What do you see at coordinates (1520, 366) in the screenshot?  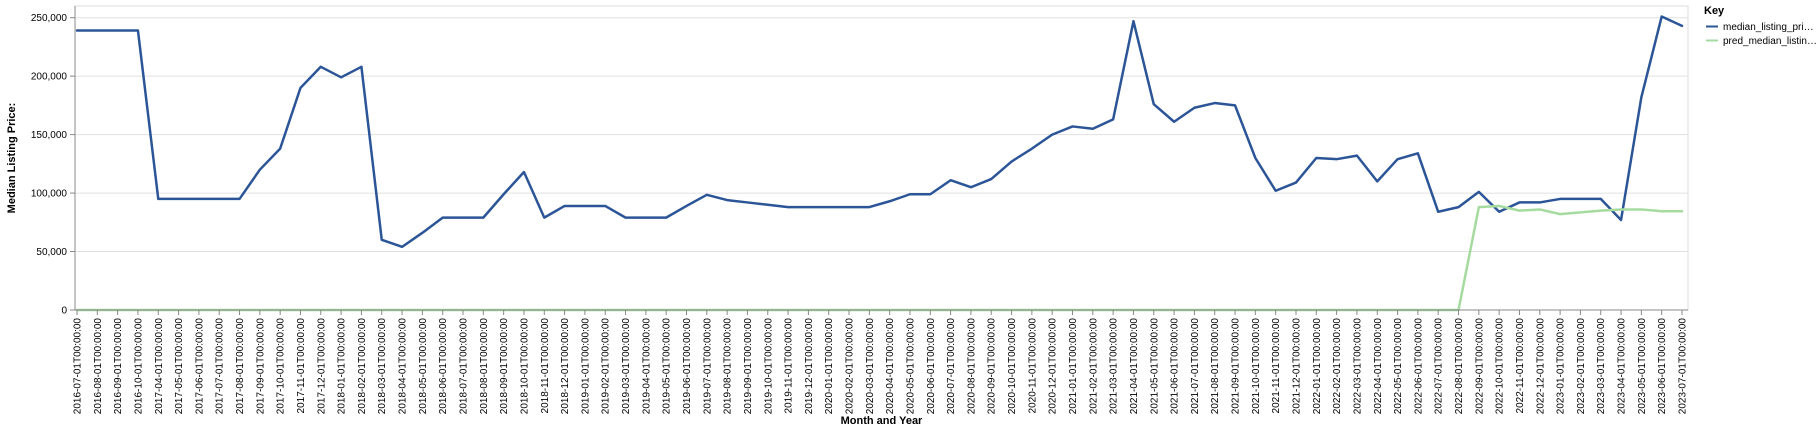 I see `x-tick-label: 2022-11-01T00:00:00` at bounding box center [1520, 366].